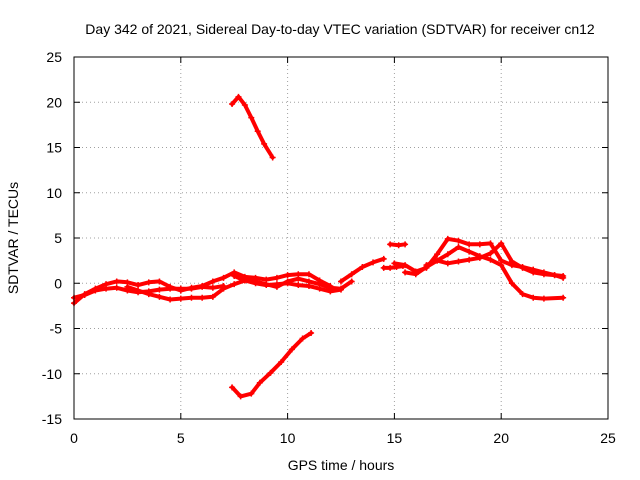  I want to click on y-tick-label: 0, so click(58, 283).